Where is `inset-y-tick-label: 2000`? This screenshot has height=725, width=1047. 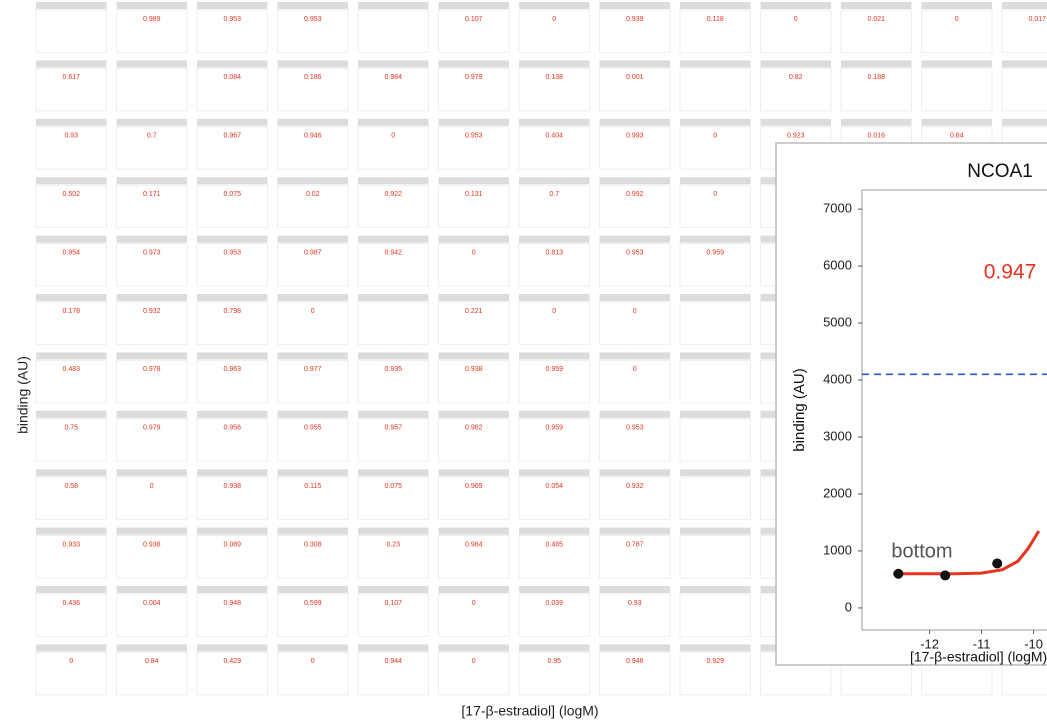 inset-y-tick-label: 2000 is located at coordinates (837, 492).